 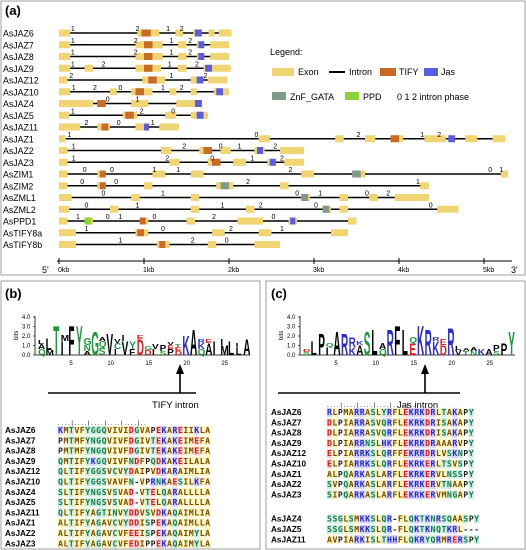 What do you see at coordinates (180, 369) in the screenshot?
I see `intron-arrow-head` at bounding box center [180, 369].